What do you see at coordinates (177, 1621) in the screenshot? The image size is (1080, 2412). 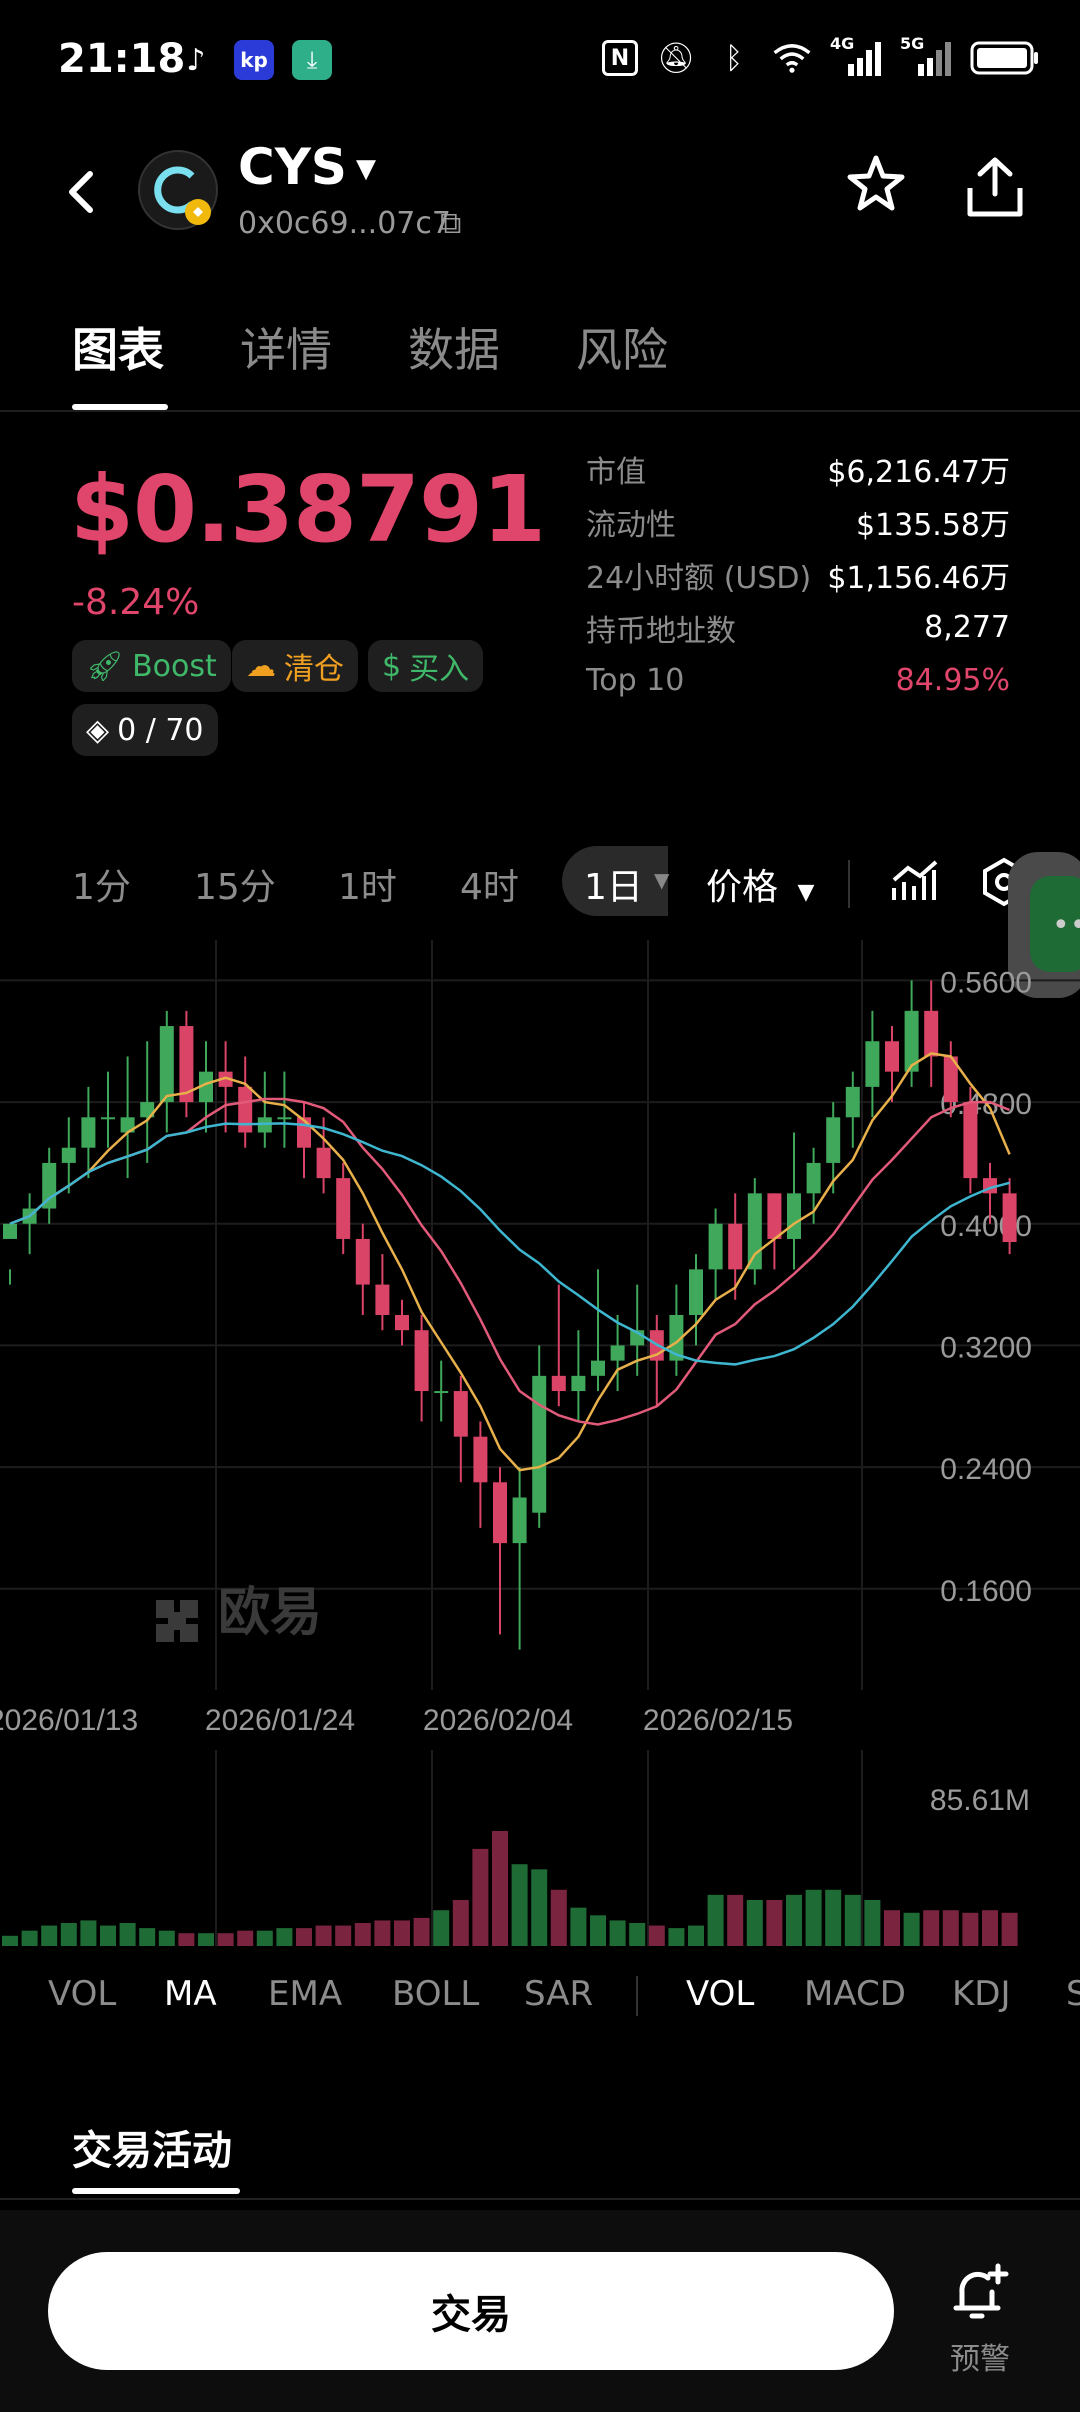 I see `watermark-logo-icon` at bounding box center [177, 1621].